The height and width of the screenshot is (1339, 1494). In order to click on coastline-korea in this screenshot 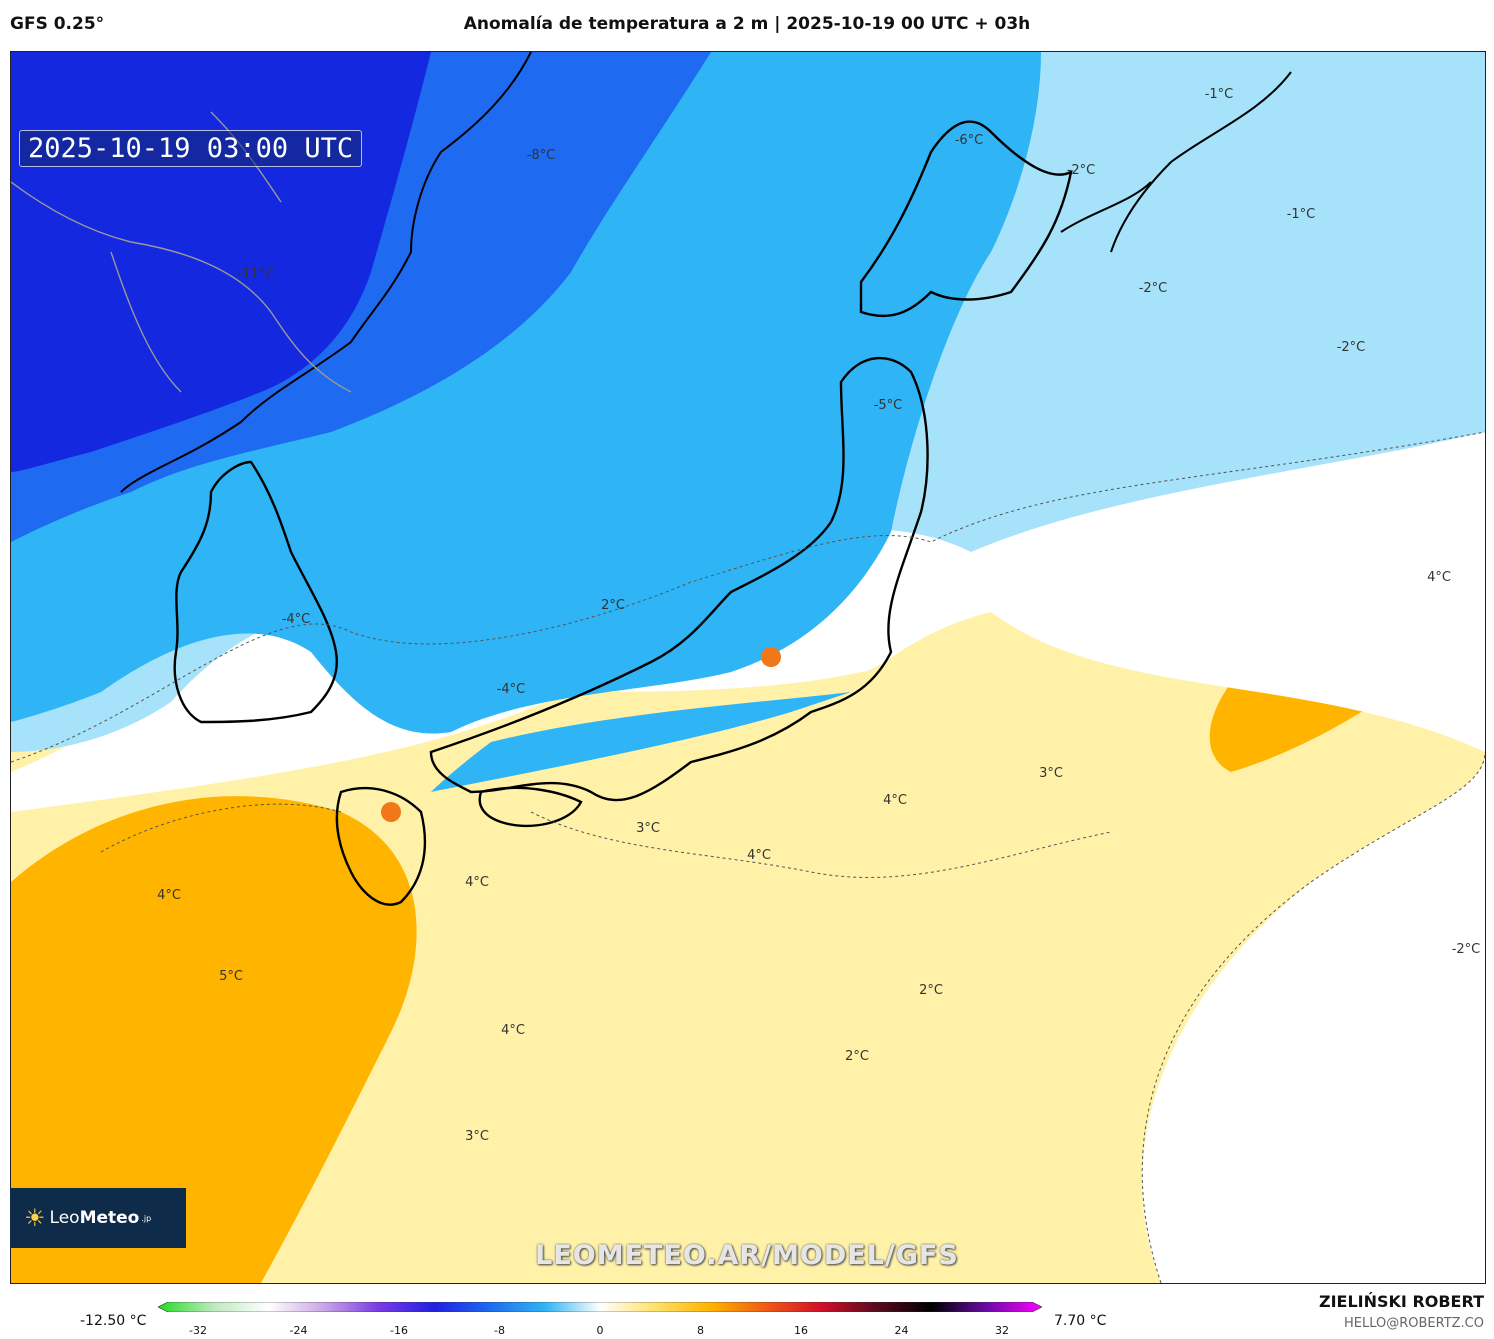, I will do `click(255, 592)`.